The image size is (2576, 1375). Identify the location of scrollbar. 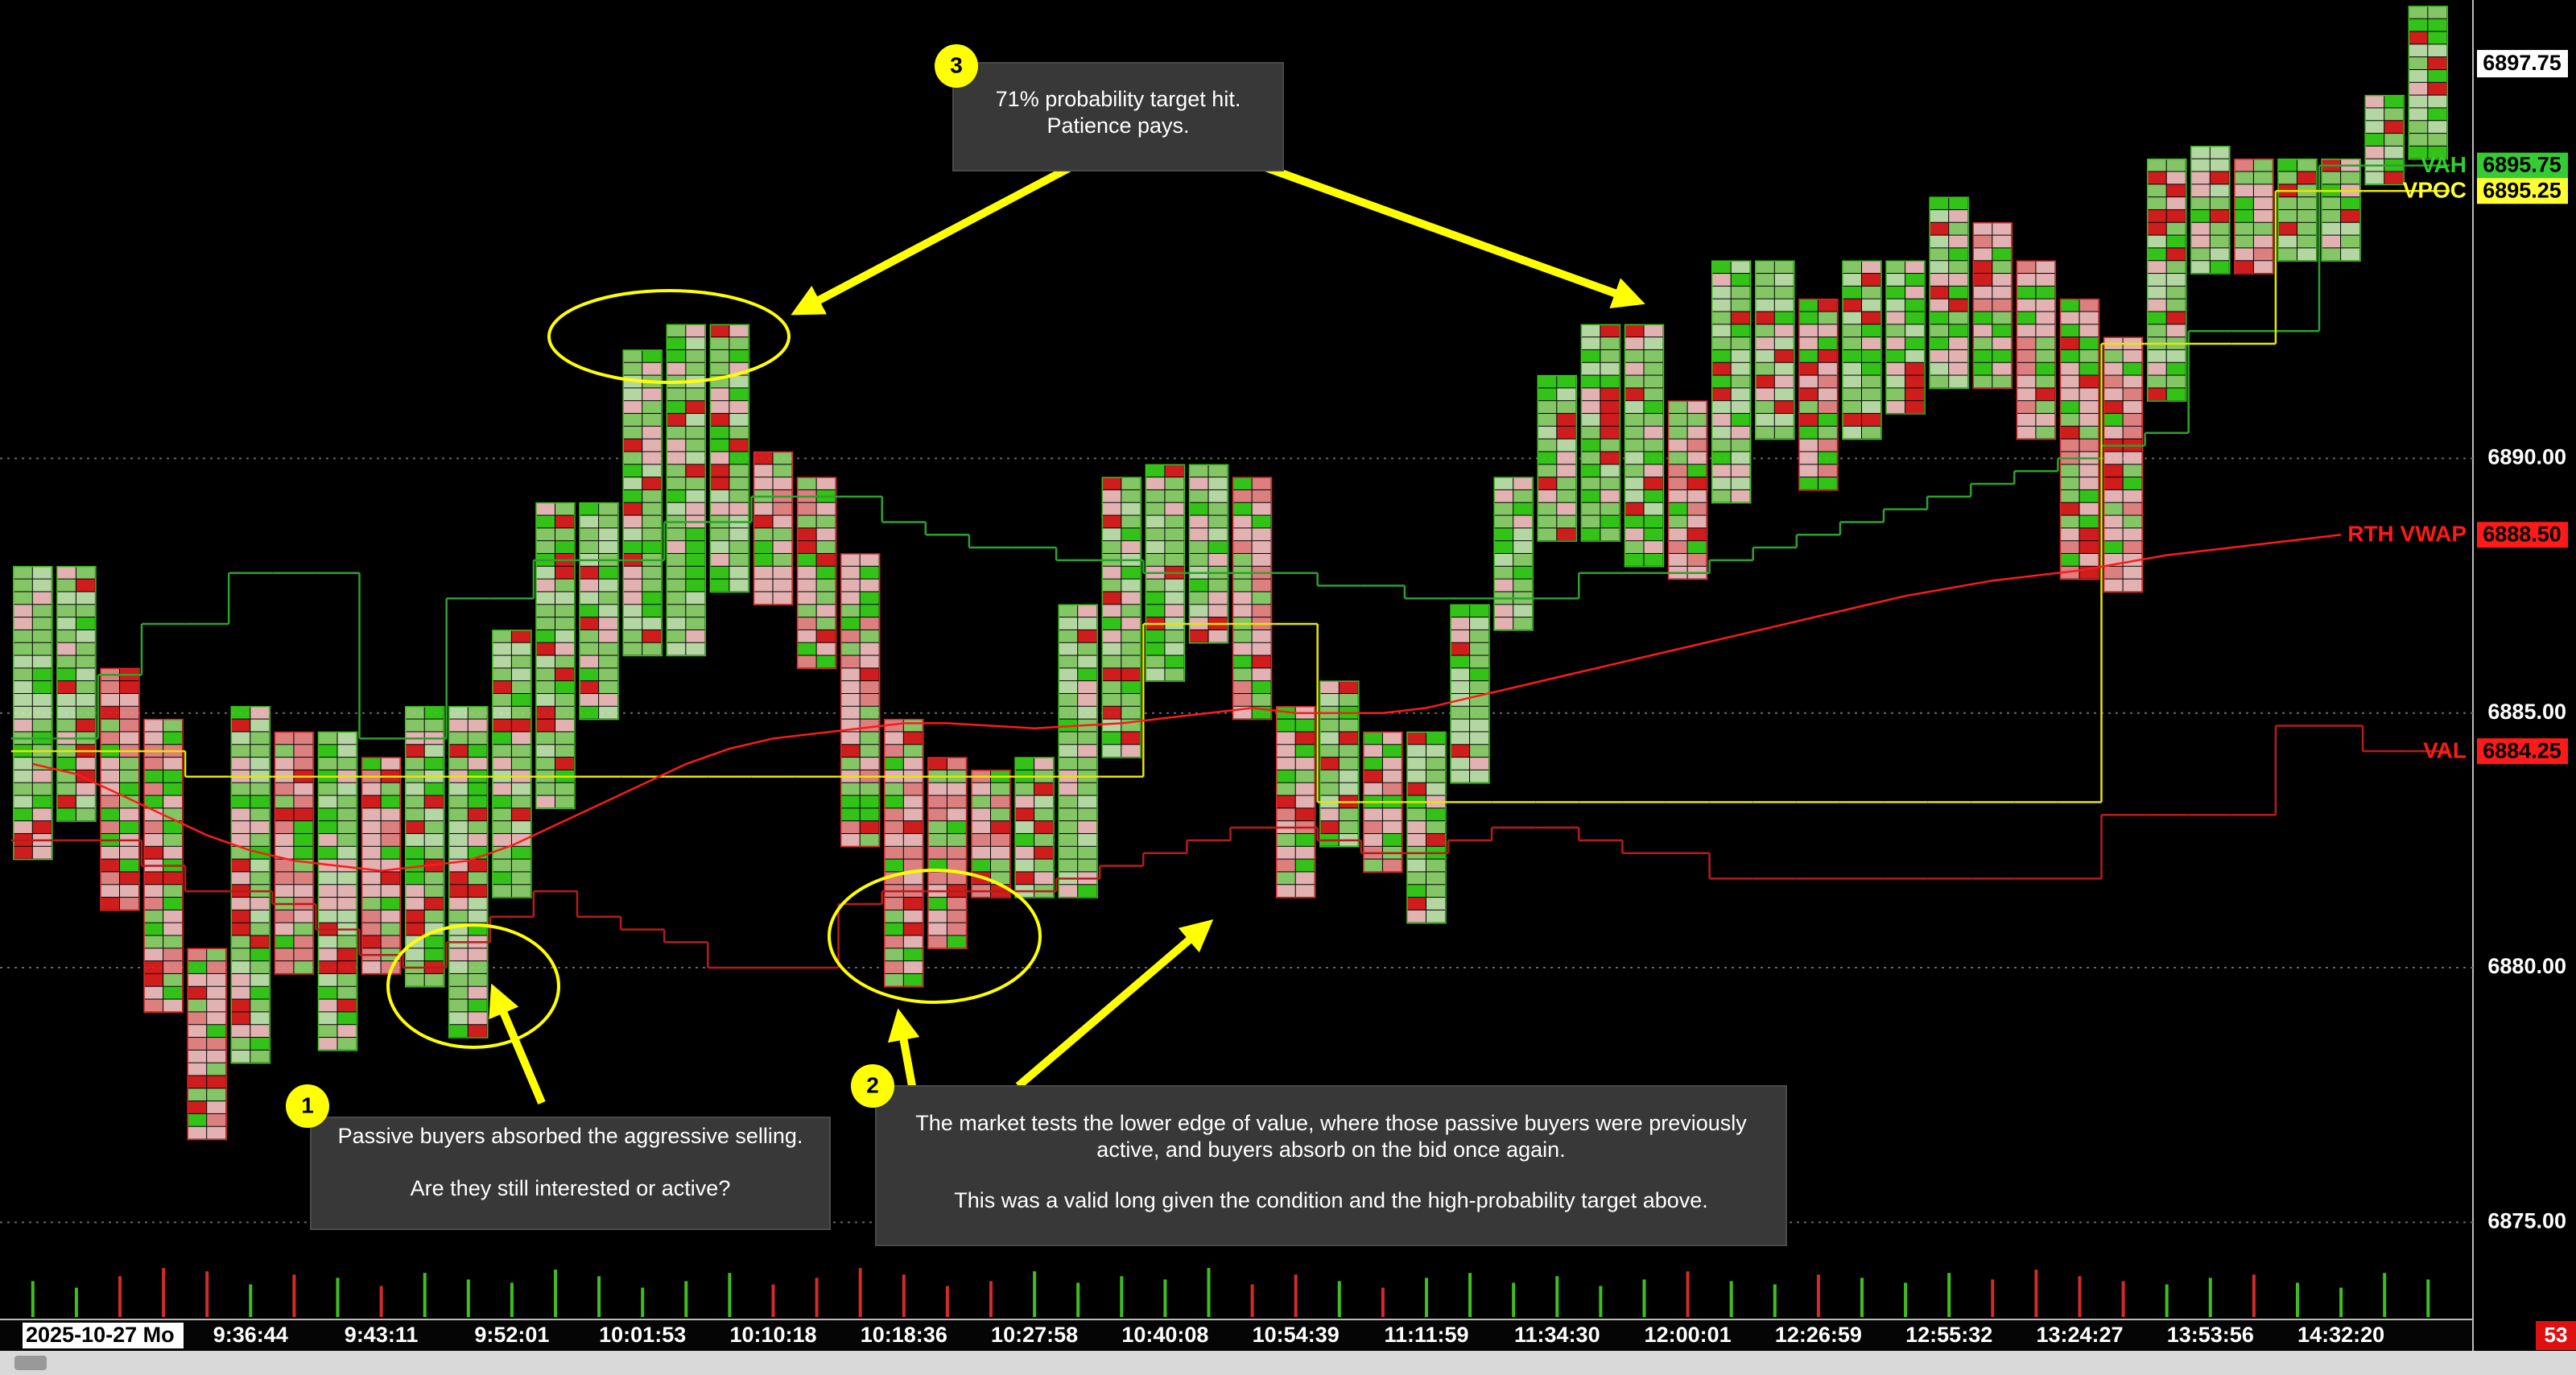
(1288, 1363).